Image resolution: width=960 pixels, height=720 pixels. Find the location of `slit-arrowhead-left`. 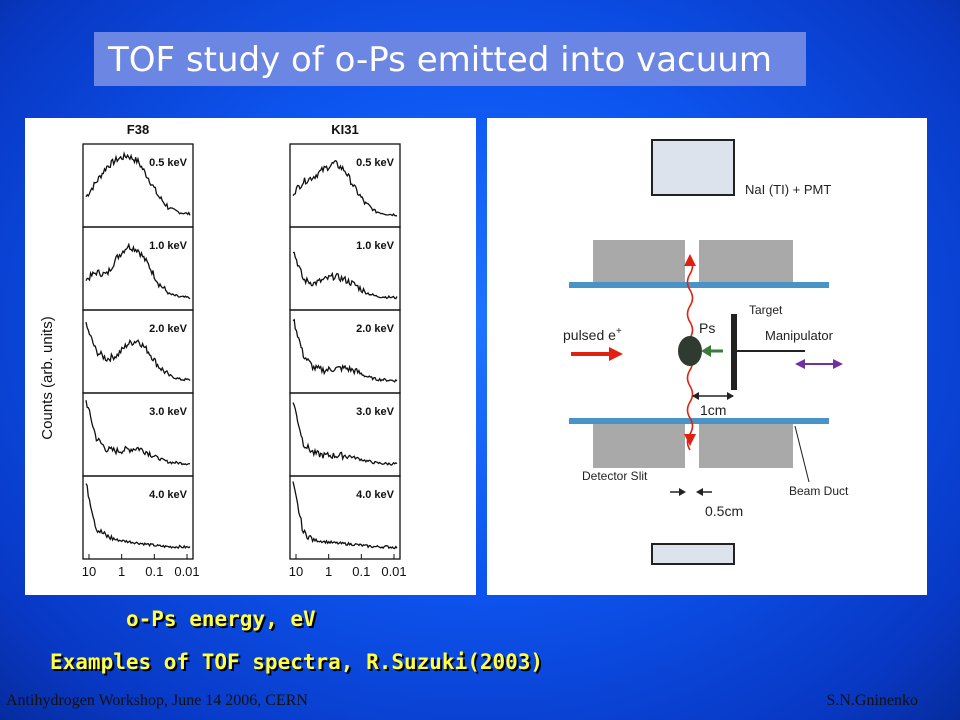

slit-arrowhead-left is located at coordinates (682, 492).